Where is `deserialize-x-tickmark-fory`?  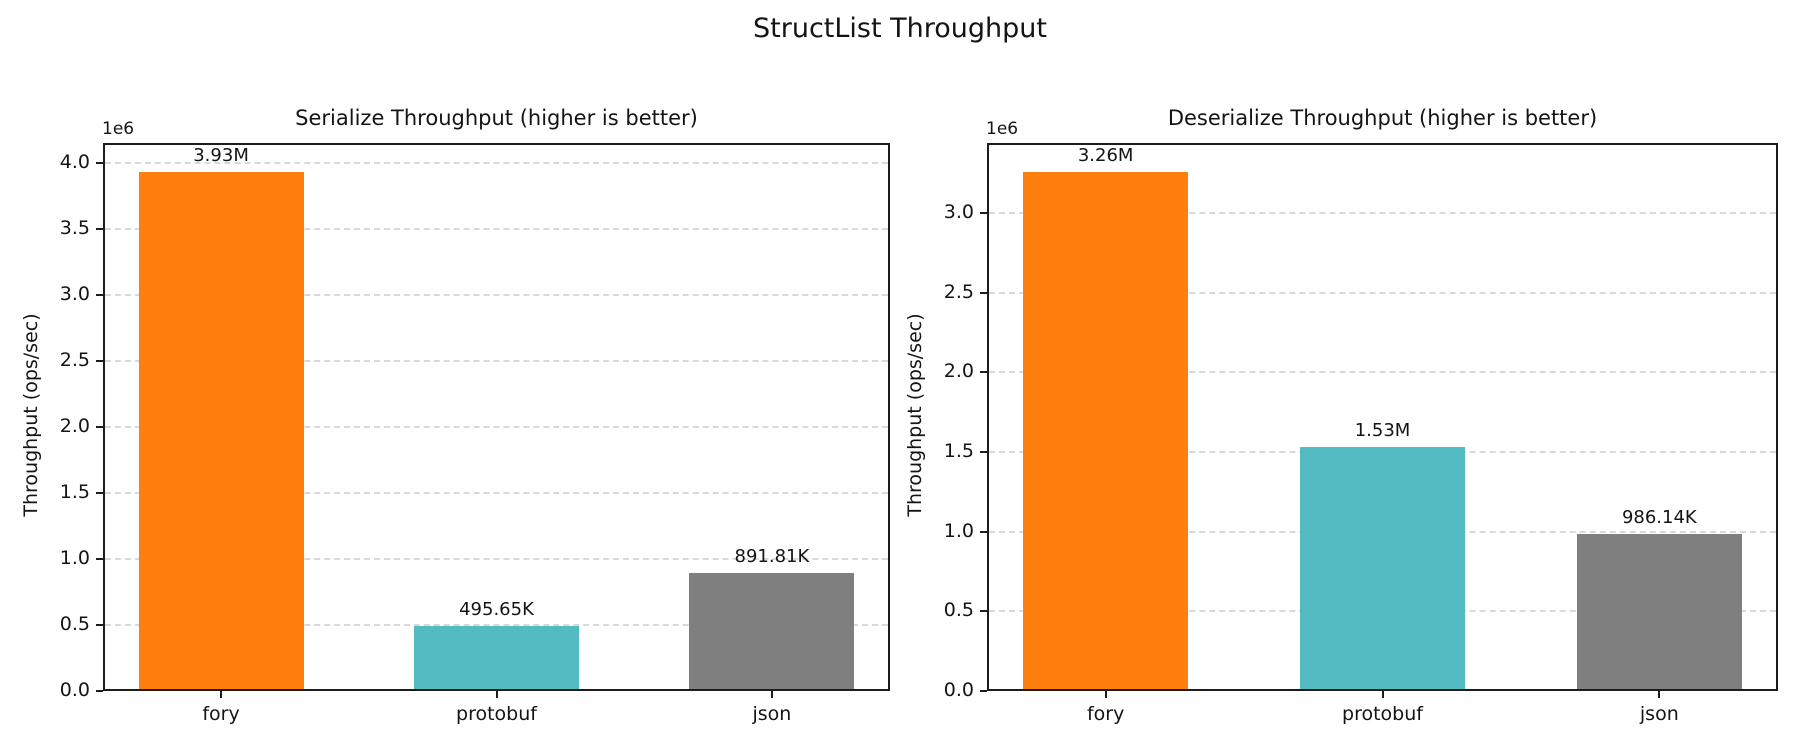
deserialize-x-tickmark-fory is located at coordinates (1105, 694).